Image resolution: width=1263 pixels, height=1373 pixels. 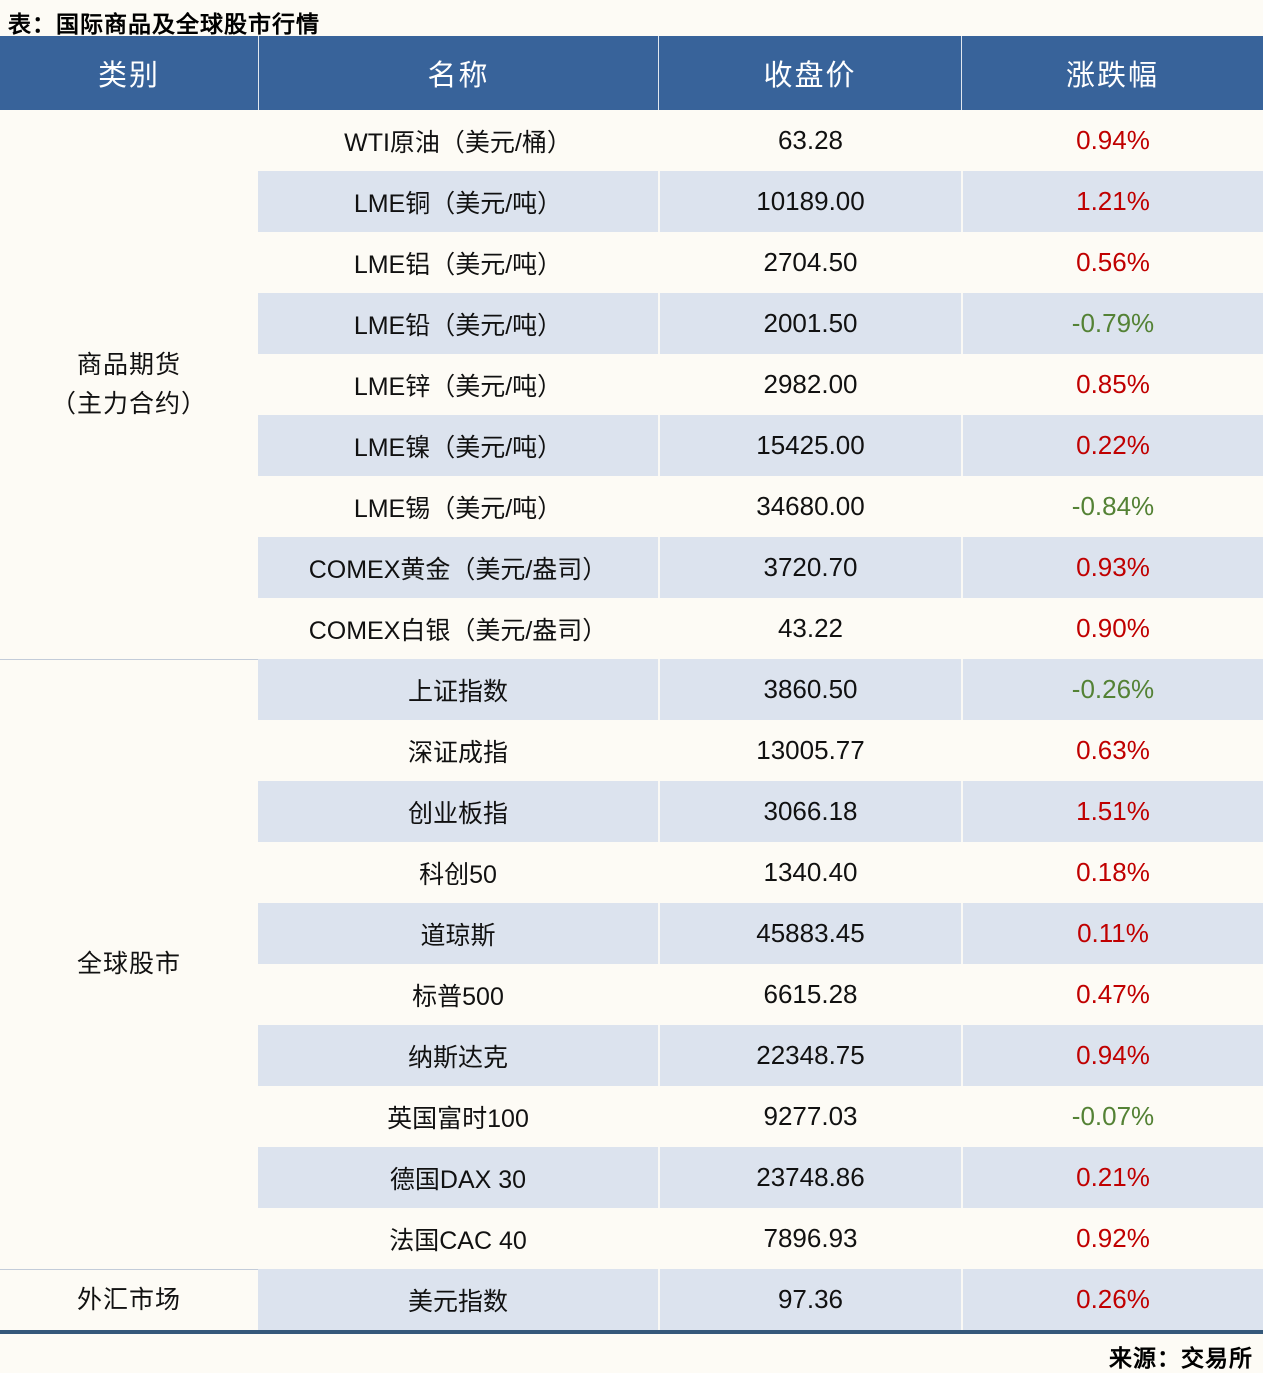 I want to click on table-row: 科创50 1340.40 0.18%, so click(x=760, y=872).